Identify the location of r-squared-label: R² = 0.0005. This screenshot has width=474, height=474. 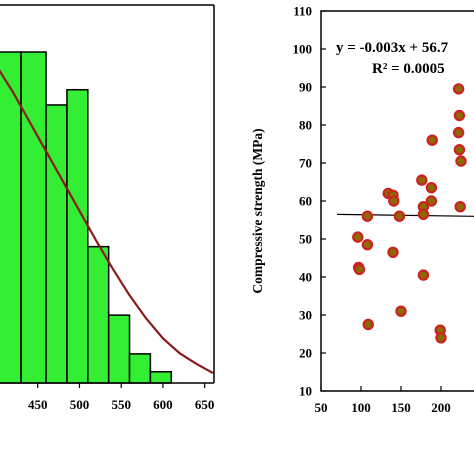
(408, 69).